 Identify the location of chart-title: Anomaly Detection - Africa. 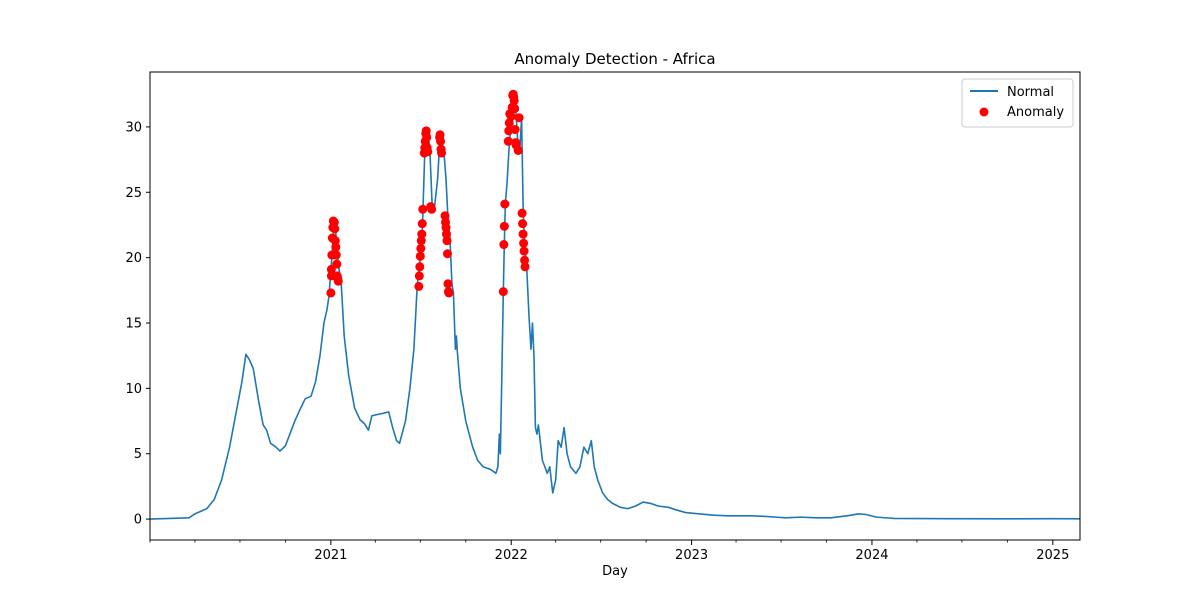
(614, 59).